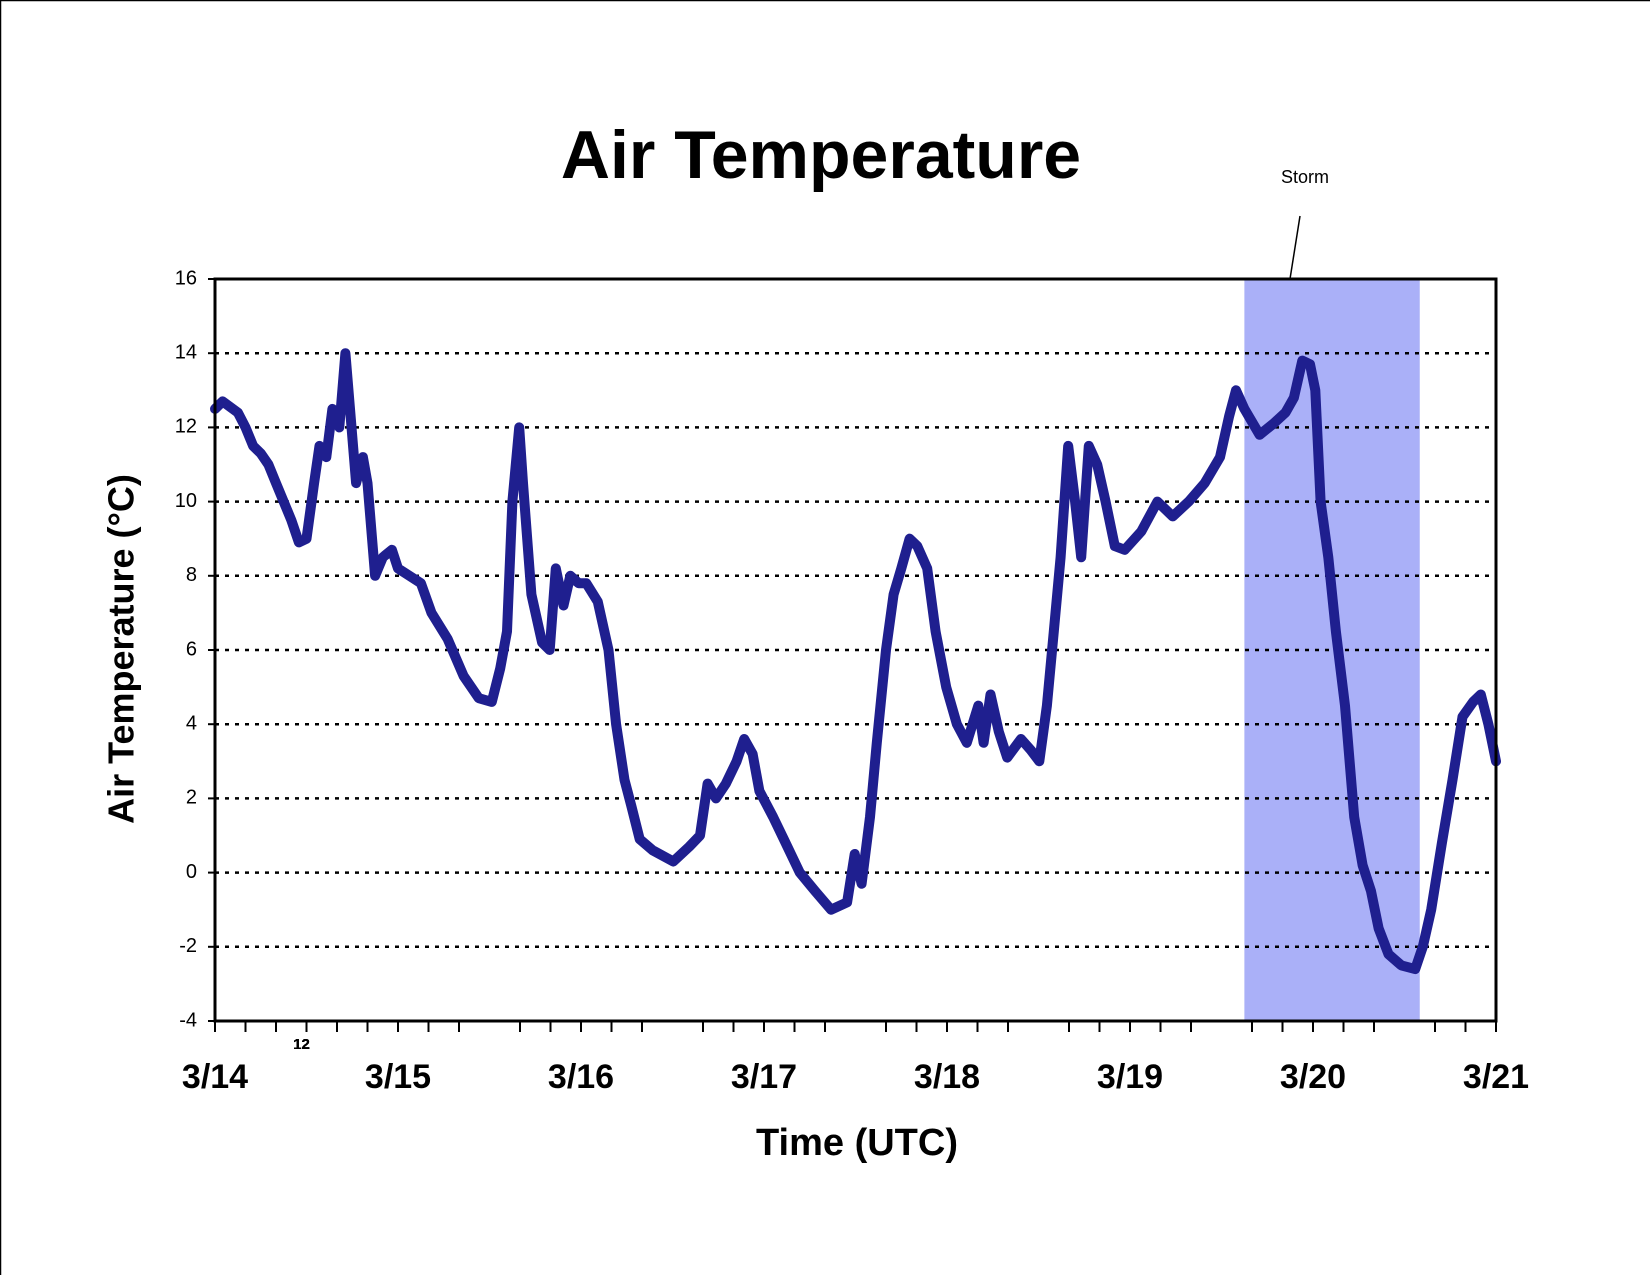 This screenshot has height=1275, width=1650. What do you see at coordinates (581, 1077) in the screenshot?
I see `x-tick-label: 3/16` at bounding box center [581, 1077].